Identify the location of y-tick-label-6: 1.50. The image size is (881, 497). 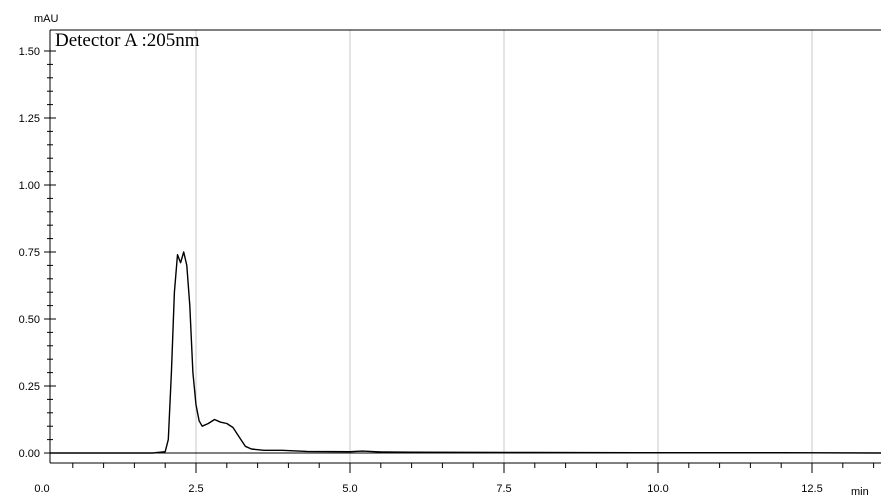
(29, 52).